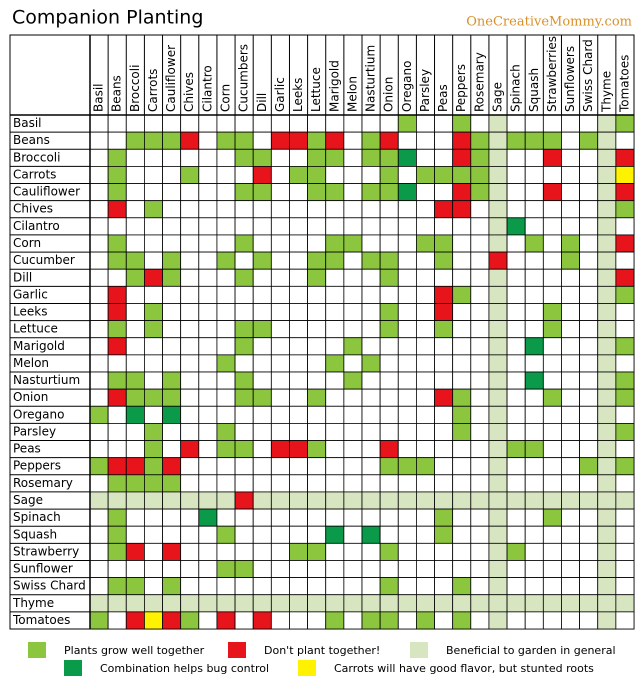 This screenshot has height=688, width=640. Describe the element at coordinates (588, 75) in the screenshot. I see `column-label: Swiss Chard` at that location.